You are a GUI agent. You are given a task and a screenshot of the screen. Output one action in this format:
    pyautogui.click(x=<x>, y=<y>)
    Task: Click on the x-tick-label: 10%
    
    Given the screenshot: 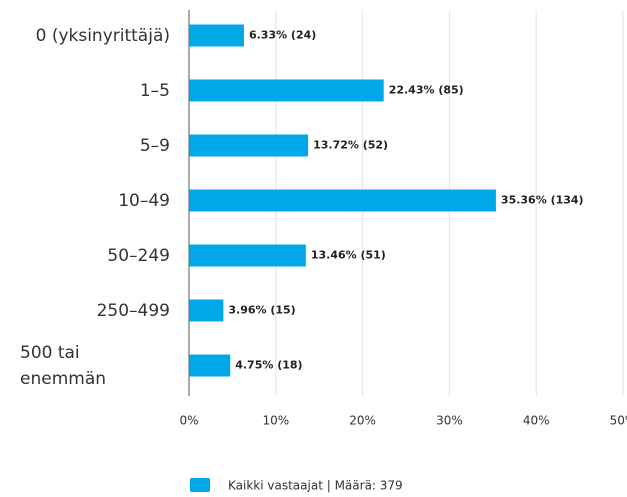 What is the action you would take?
    pyautogui.click(x=275, y=421)
    